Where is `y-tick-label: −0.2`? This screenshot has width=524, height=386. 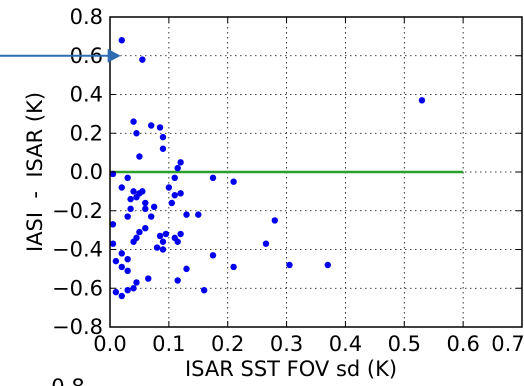
y-tick-label: −0.2 is located at coordinates (77, 211).